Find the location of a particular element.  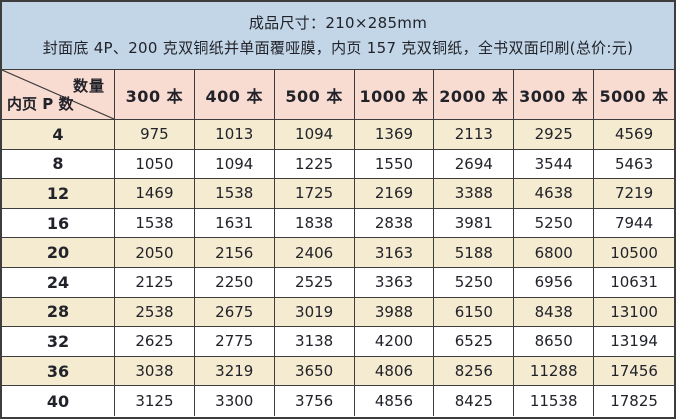

price-cell: 17825 is located at coordinates (634, 401).